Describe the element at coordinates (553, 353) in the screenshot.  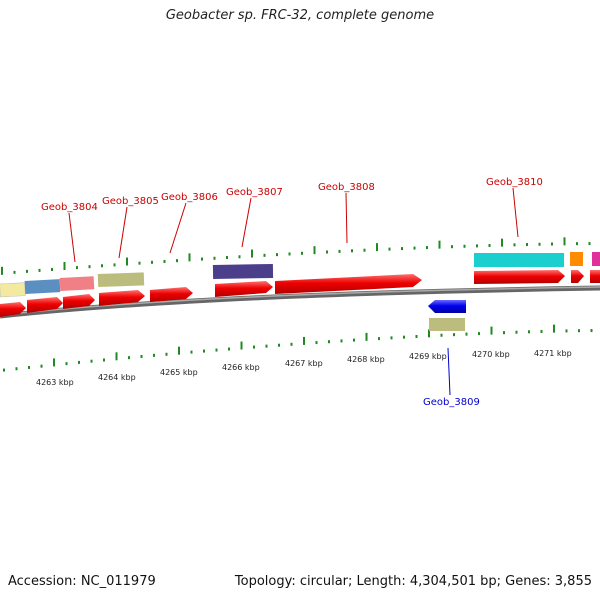
I see `kbp-label: 4271 kbp` at that location.